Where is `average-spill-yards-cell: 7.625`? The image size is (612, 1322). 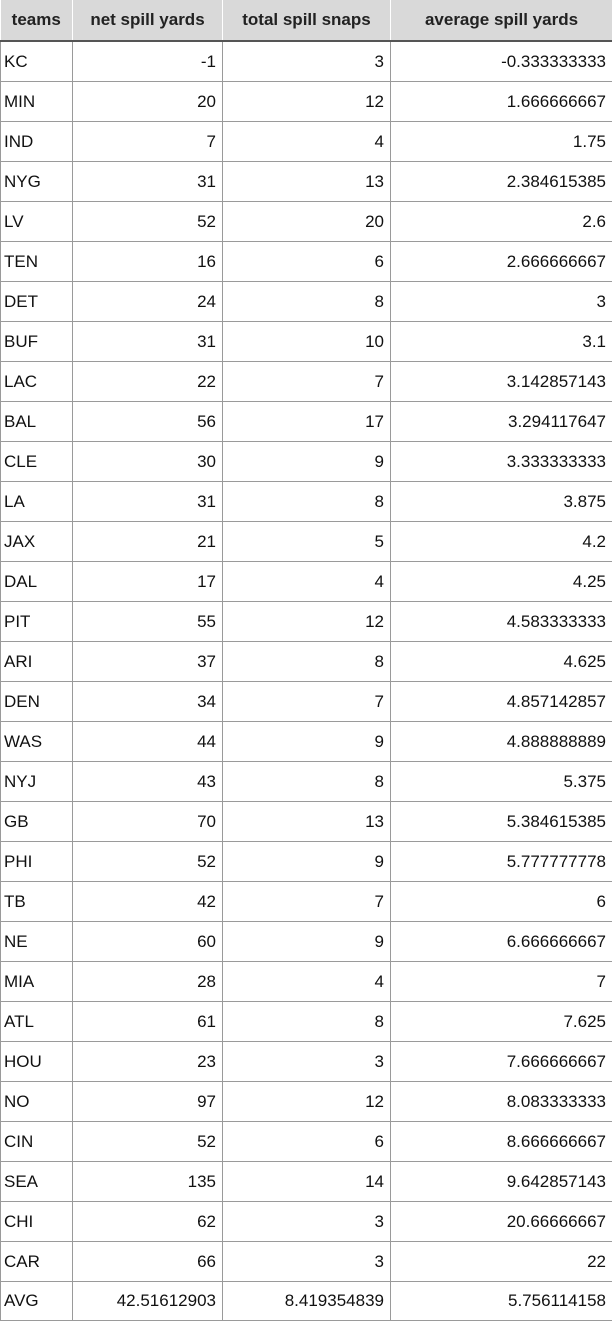
average-spill-yards-cell: 7.625 is located at coordinates (501, 1021).